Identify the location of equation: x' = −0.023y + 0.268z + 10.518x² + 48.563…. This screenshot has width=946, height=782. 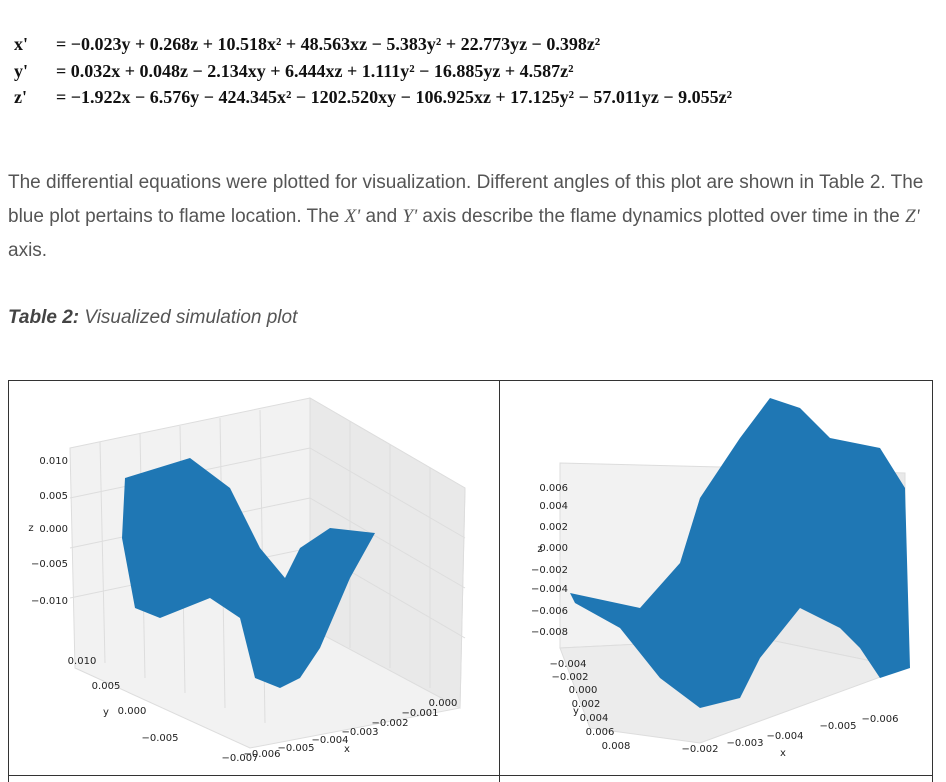
(307, 44).